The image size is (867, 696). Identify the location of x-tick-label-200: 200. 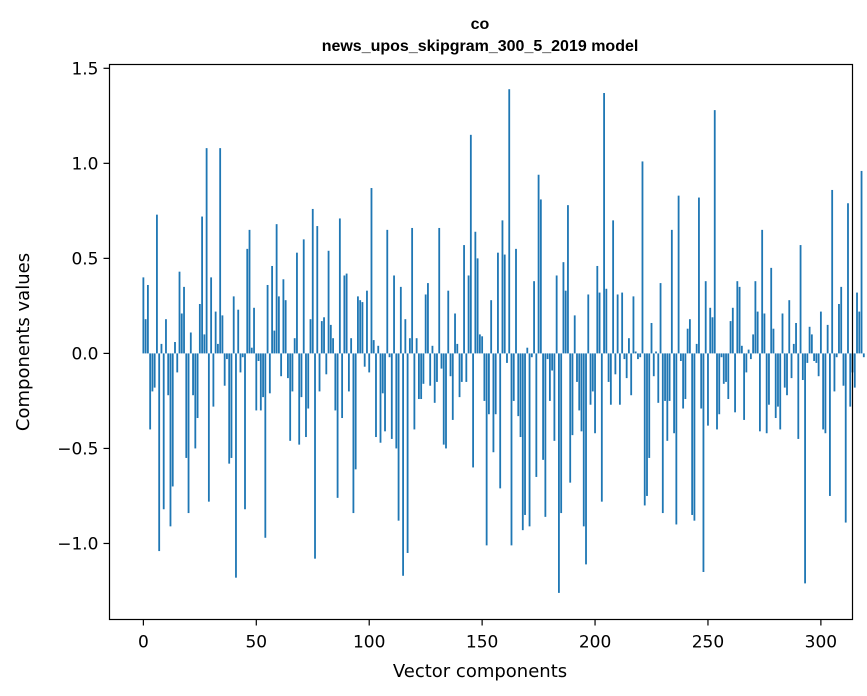
(595, 643).